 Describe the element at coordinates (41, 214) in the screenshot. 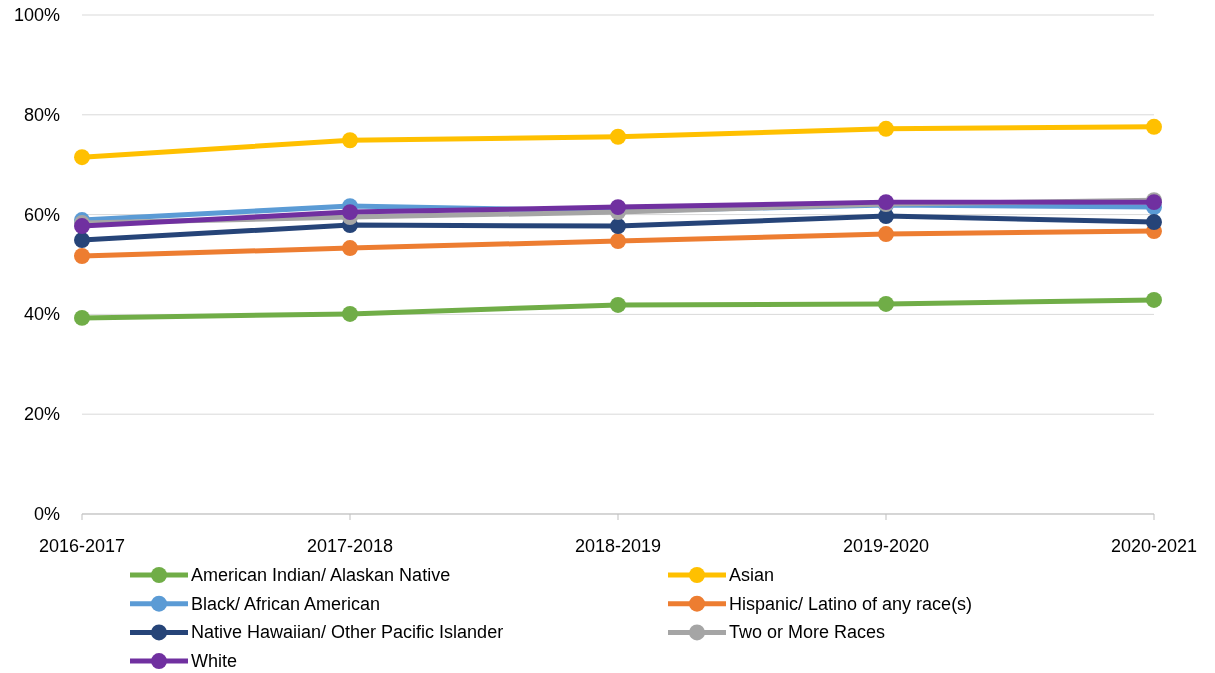

I see `y-tick-label: 60%` at that location.